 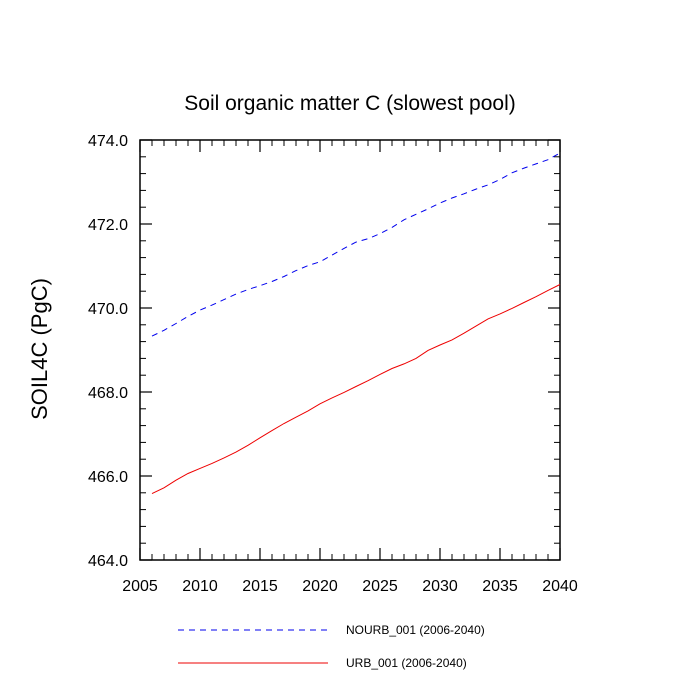 What do you see at coordinates (440, 586) in the screenshot?
I see `x-tick-label: 2030` at bounding box center [440, 586].